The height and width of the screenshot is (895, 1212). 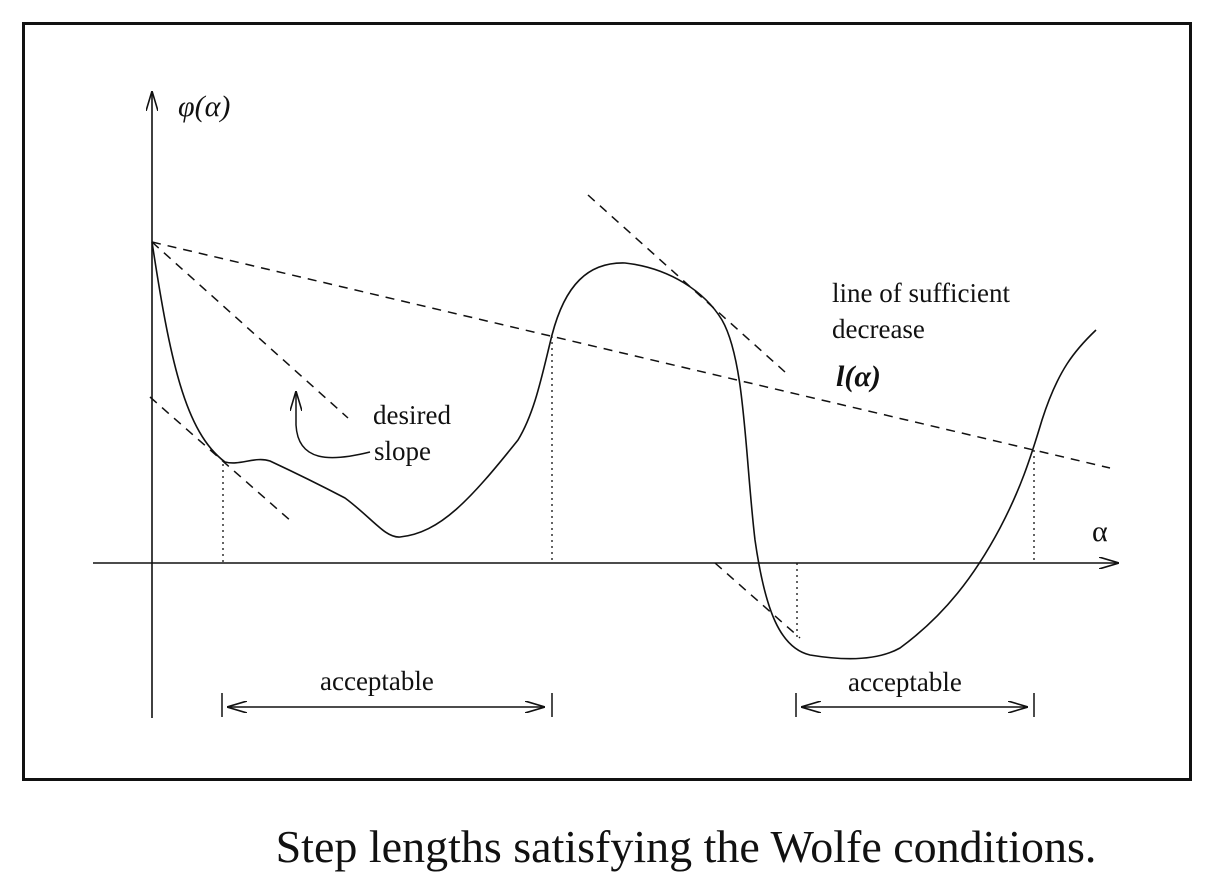 What do you see at coordinates (878, 329) in the screenshot?
I see `sufficient-decrease-label-line2: decrease` at bounding box center [878, 329].